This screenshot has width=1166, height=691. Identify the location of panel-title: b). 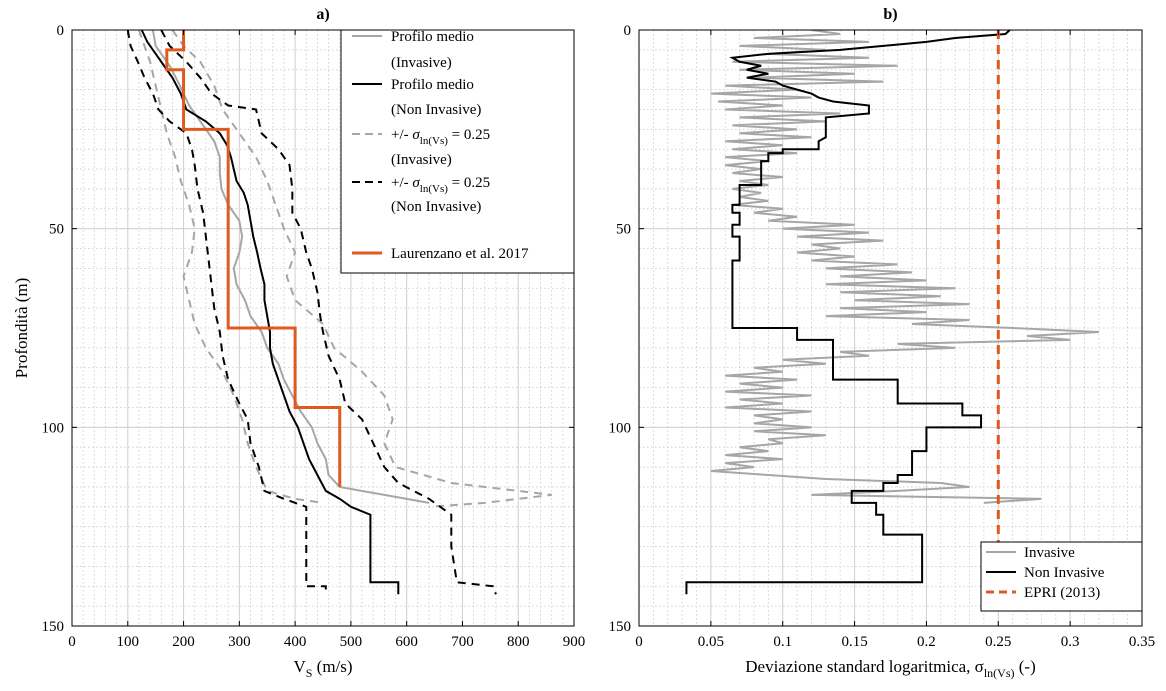
(890, 14).